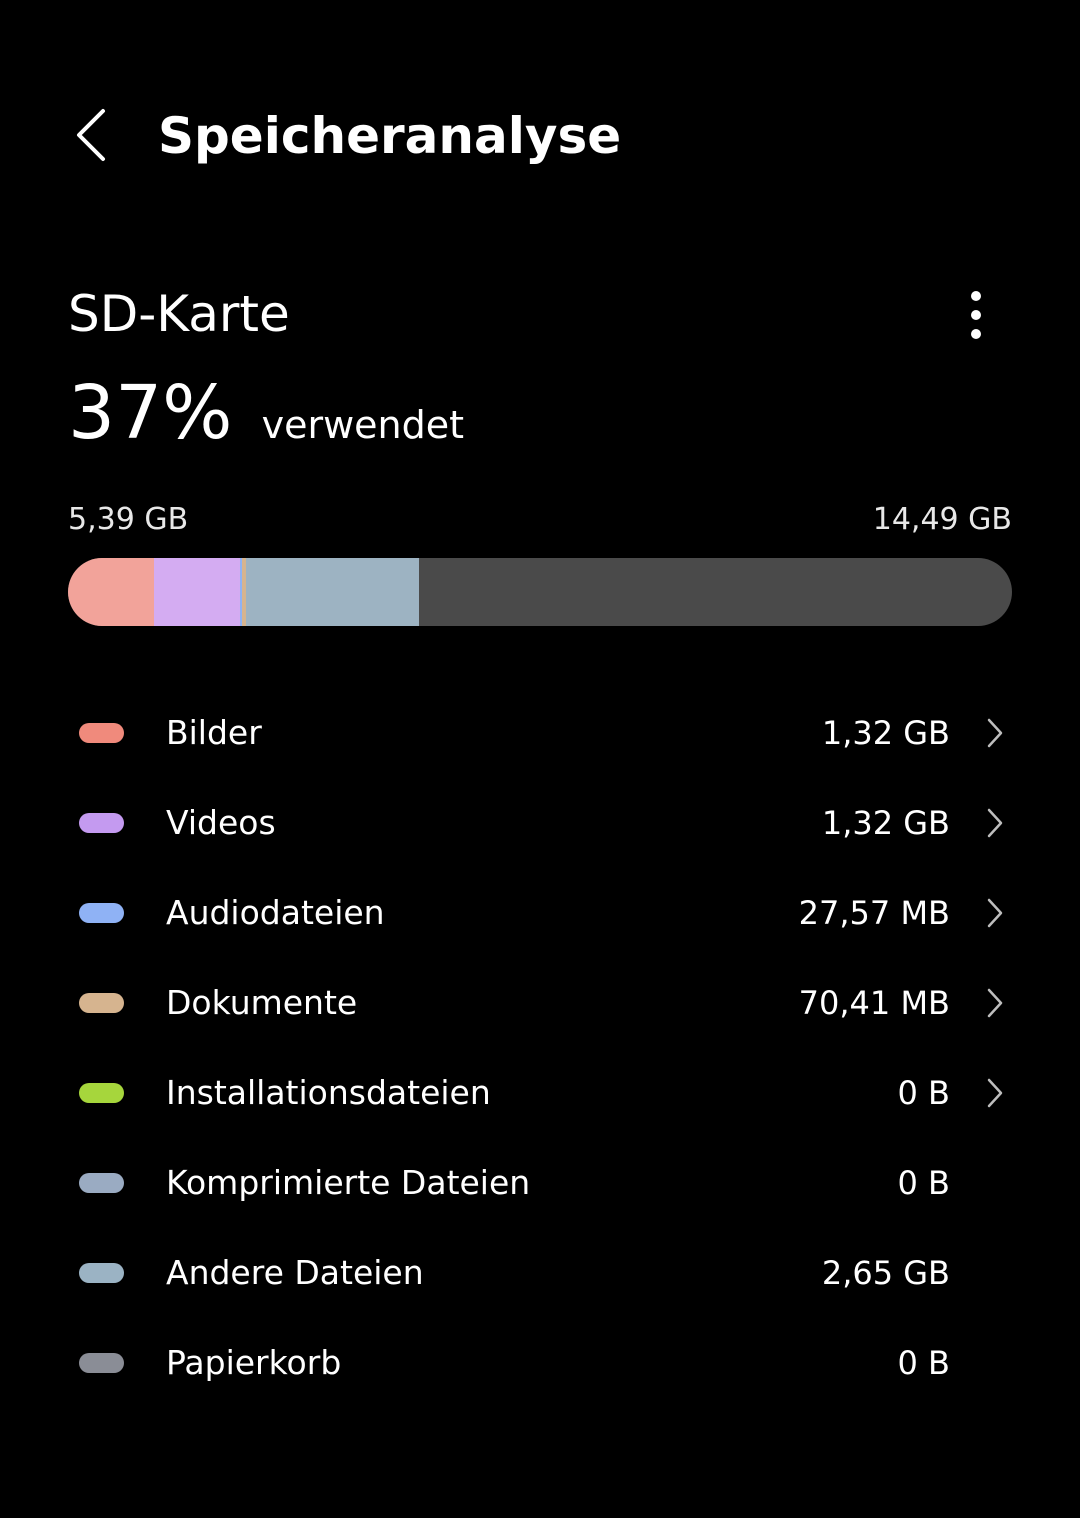 The height and width of the screenshot is (1518, 1080). I want to click on usage-summary: 37% verwendet, so click(266, 413).